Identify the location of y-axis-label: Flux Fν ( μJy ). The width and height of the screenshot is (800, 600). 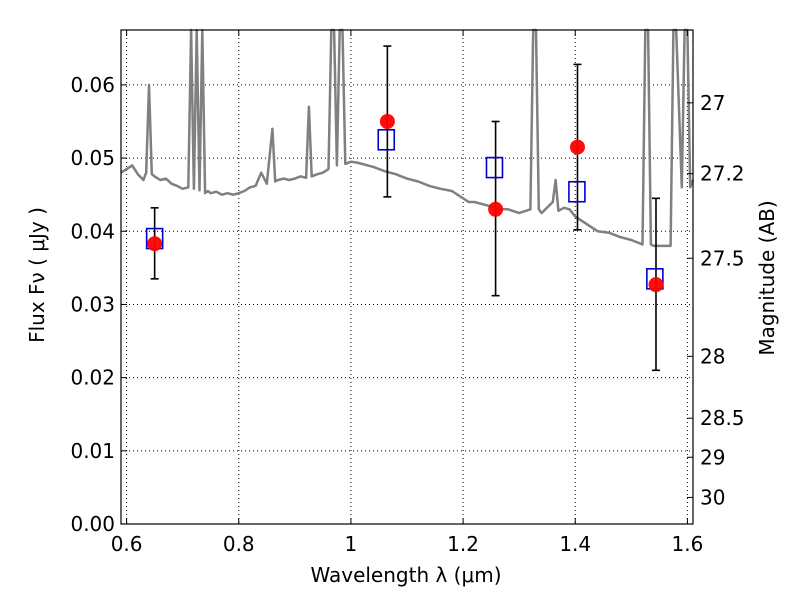
(37, 275).